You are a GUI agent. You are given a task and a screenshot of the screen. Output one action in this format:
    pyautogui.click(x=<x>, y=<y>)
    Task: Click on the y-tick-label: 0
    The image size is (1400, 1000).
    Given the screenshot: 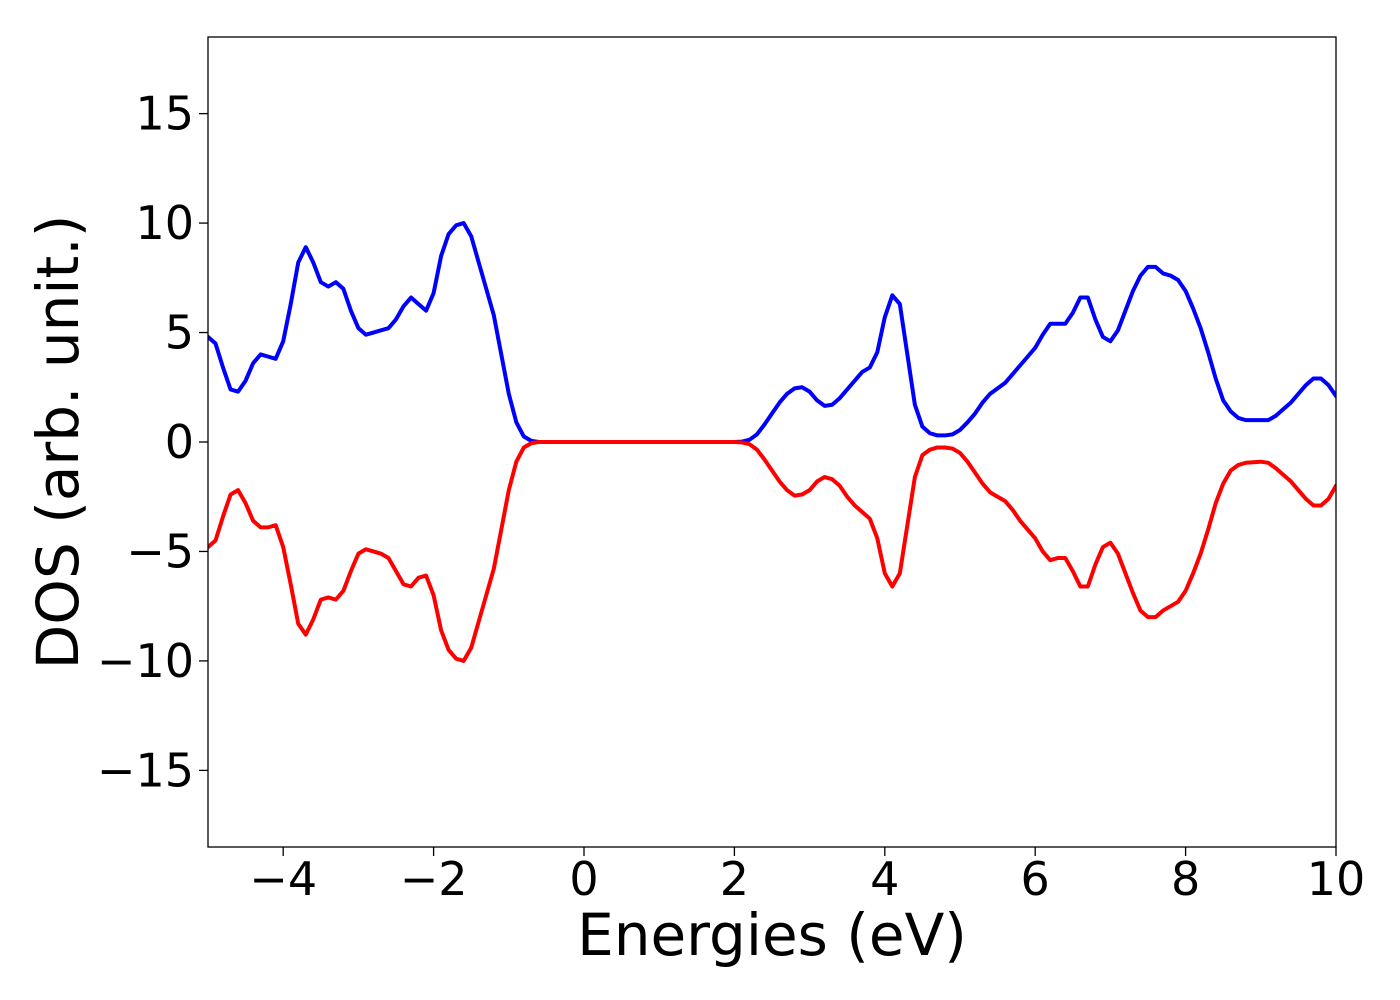 What is the action you would take?
    pyautogui.click(x=179, y=442)
    